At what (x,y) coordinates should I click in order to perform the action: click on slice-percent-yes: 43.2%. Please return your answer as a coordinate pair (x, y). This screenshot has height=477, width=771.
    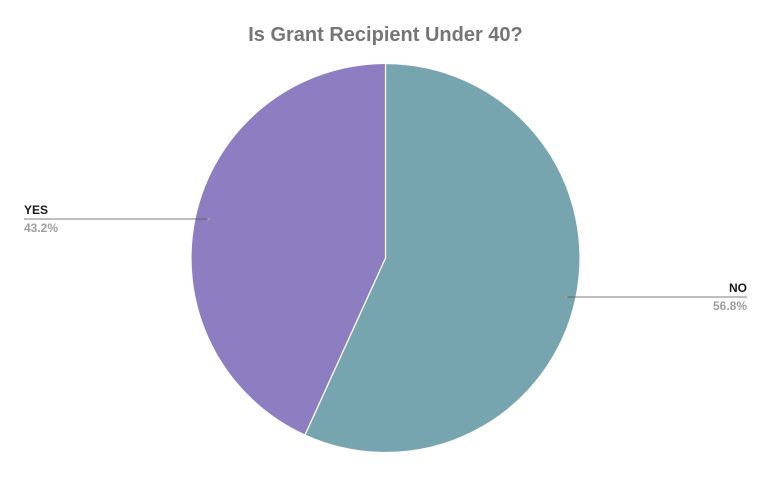
    Looking at the image, I should click on (41, 228).